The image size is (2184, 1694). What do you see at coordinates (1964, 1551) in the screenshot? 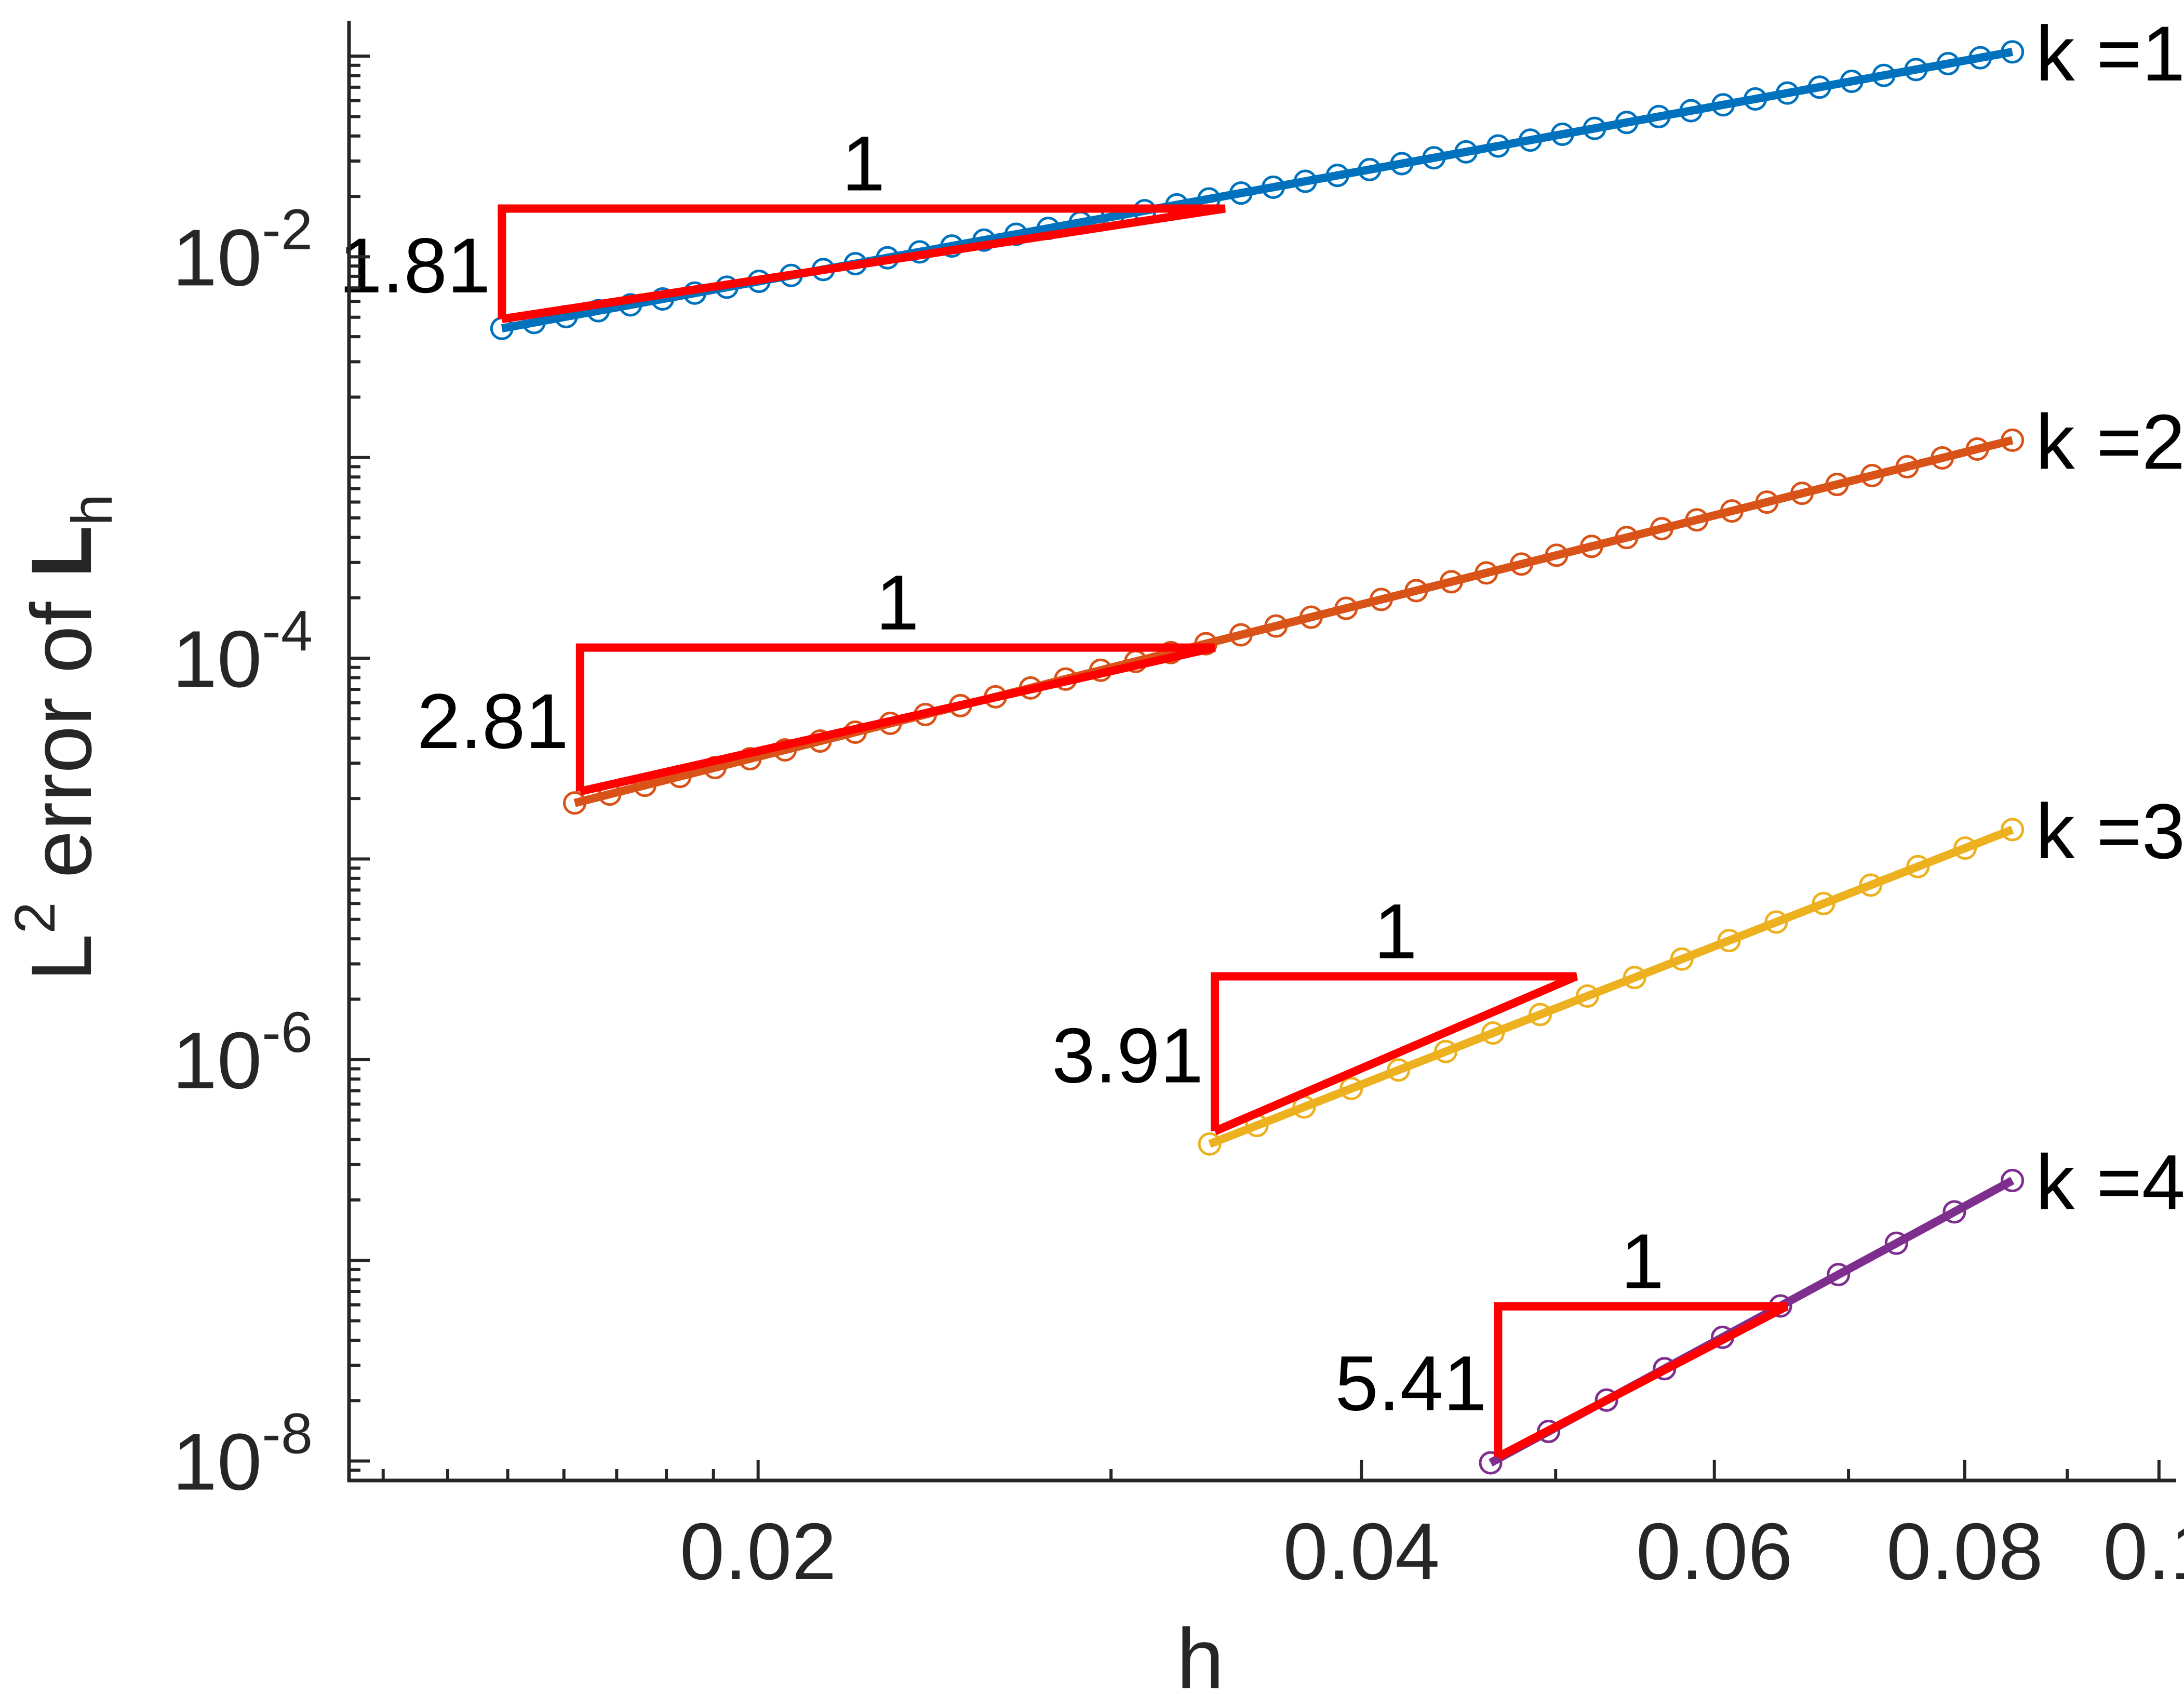
I see `x-tick-label: 0.08` at bounding box center [1964, 1551].